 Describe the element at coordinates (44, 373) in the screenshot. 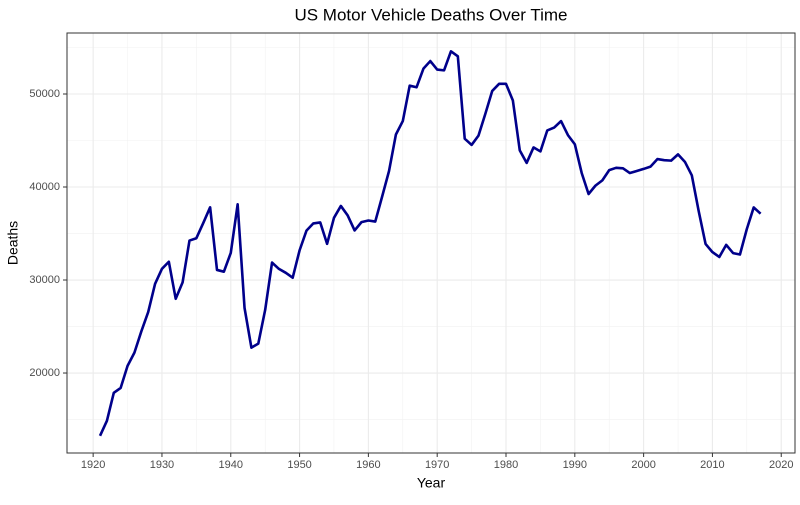

I see `y-tick-label: 20000` at that location.